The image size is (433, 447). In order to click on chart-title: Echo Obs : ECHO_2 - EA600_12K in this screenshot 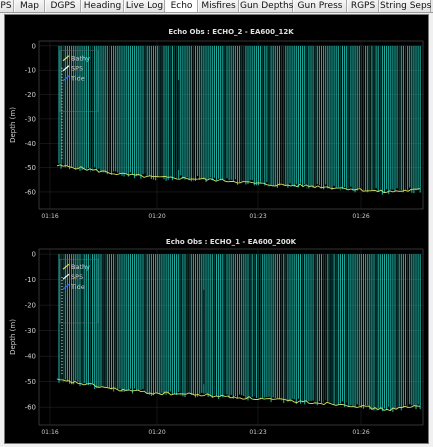, I will do `click(231, 32)`.